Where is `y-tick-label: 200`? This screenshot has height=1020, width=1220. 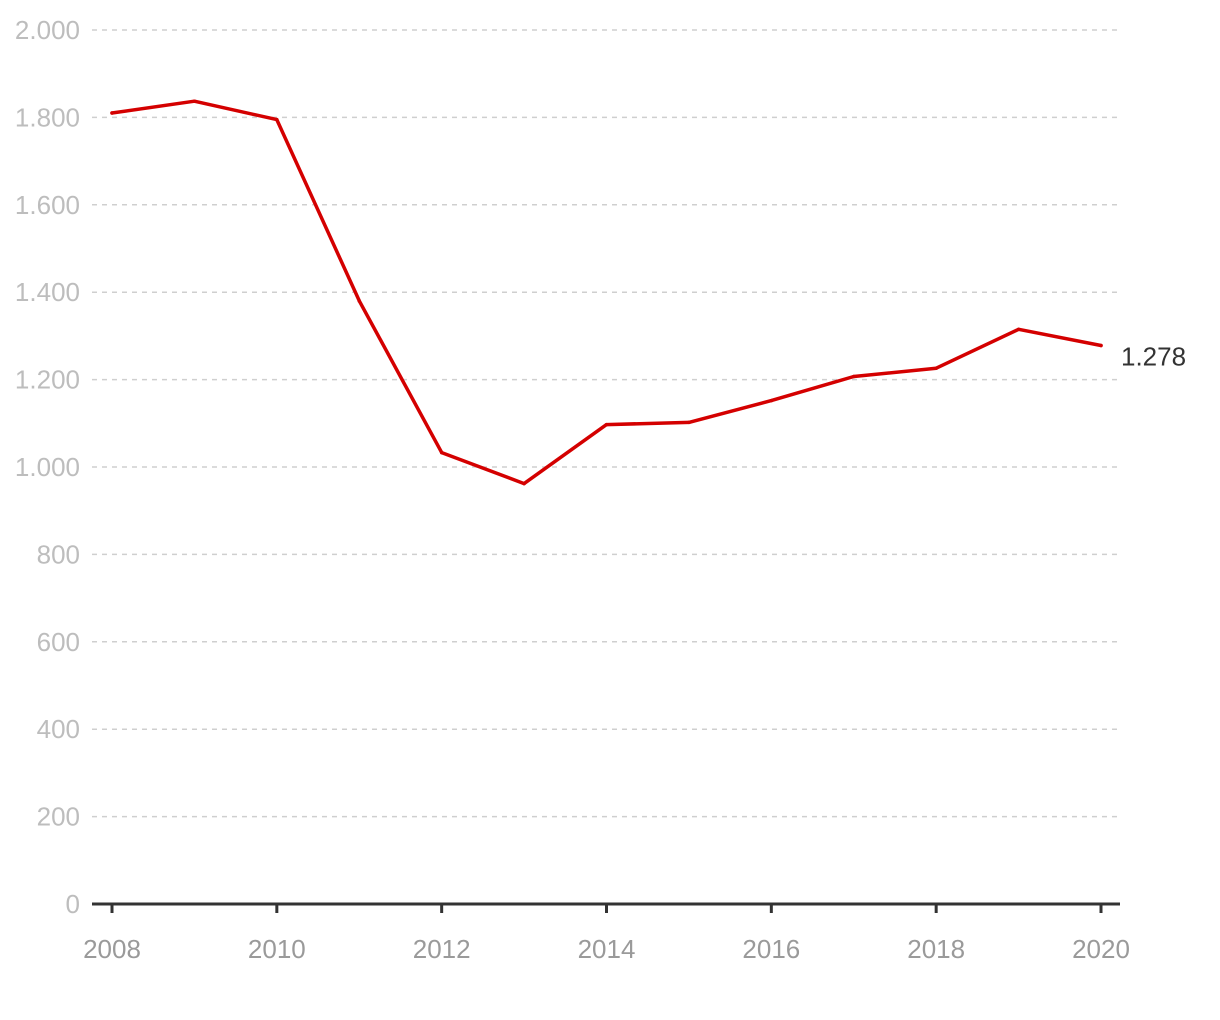
y-tick-label: 200 is located at coordinates (58, 817).